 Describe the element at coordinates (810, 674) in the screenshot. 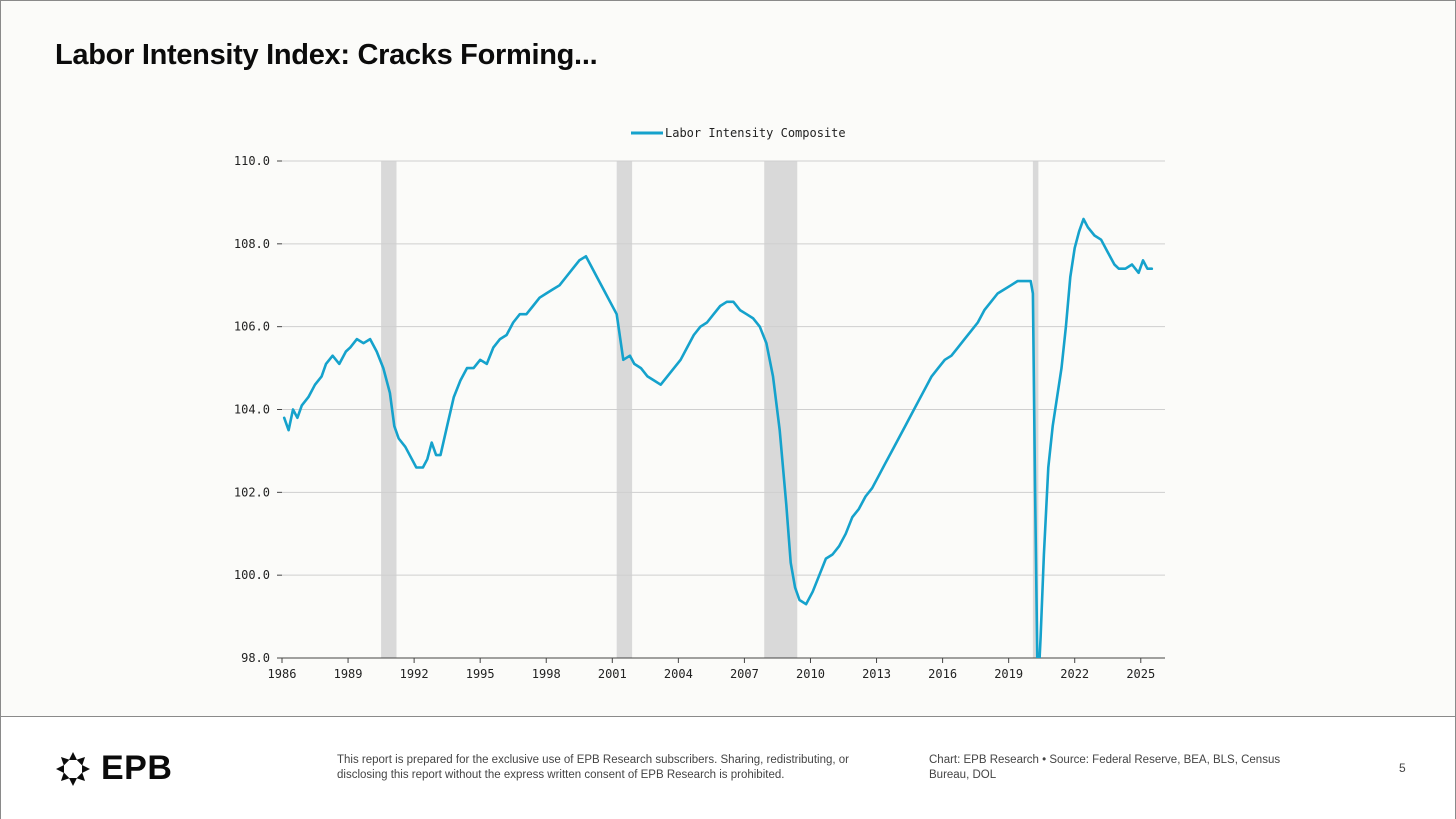

I see `x-tick-label: 2010` at that location.